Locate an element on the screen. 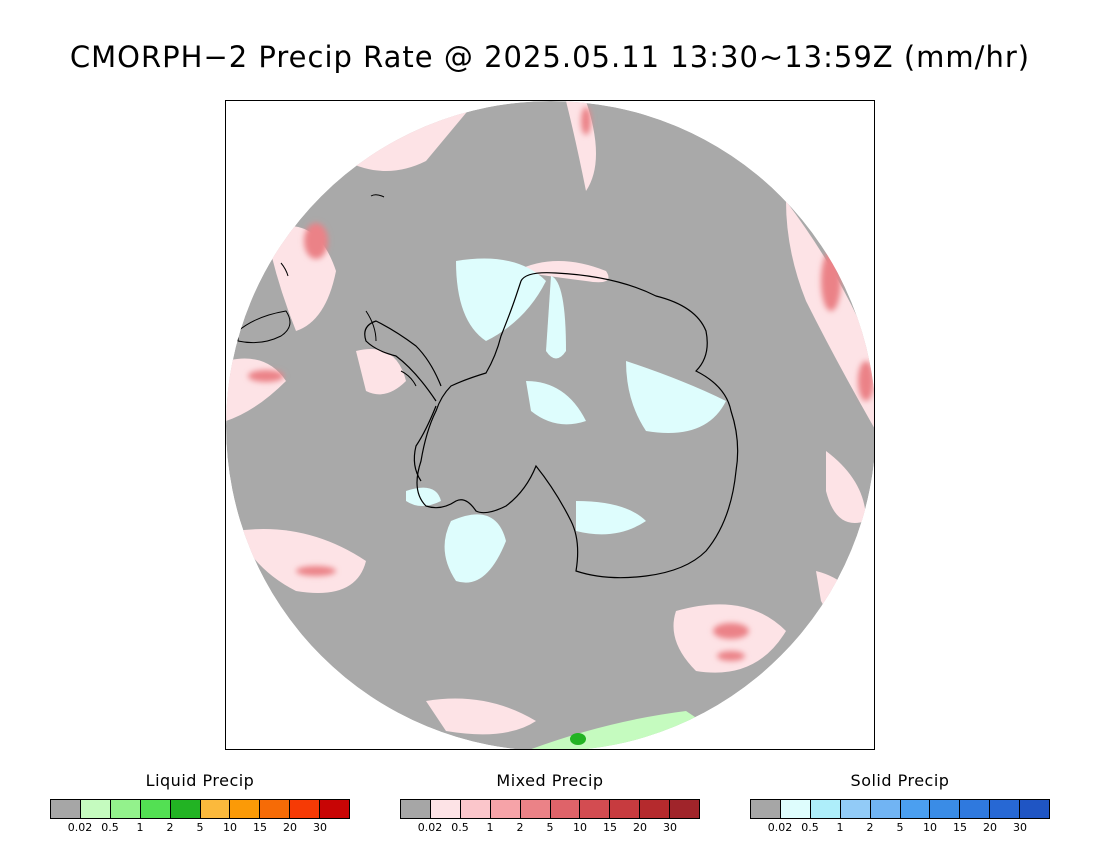 This screenshot has width=1100, height=850. island-coastlines is located at coordinates (327, 290).